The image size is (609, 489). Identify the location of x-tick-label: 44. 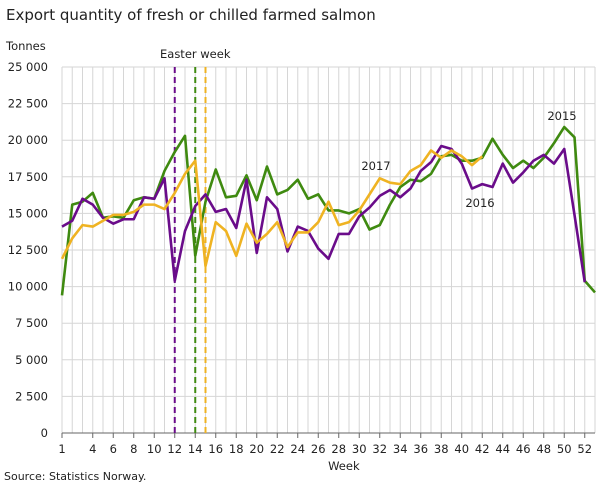
(502, 449).